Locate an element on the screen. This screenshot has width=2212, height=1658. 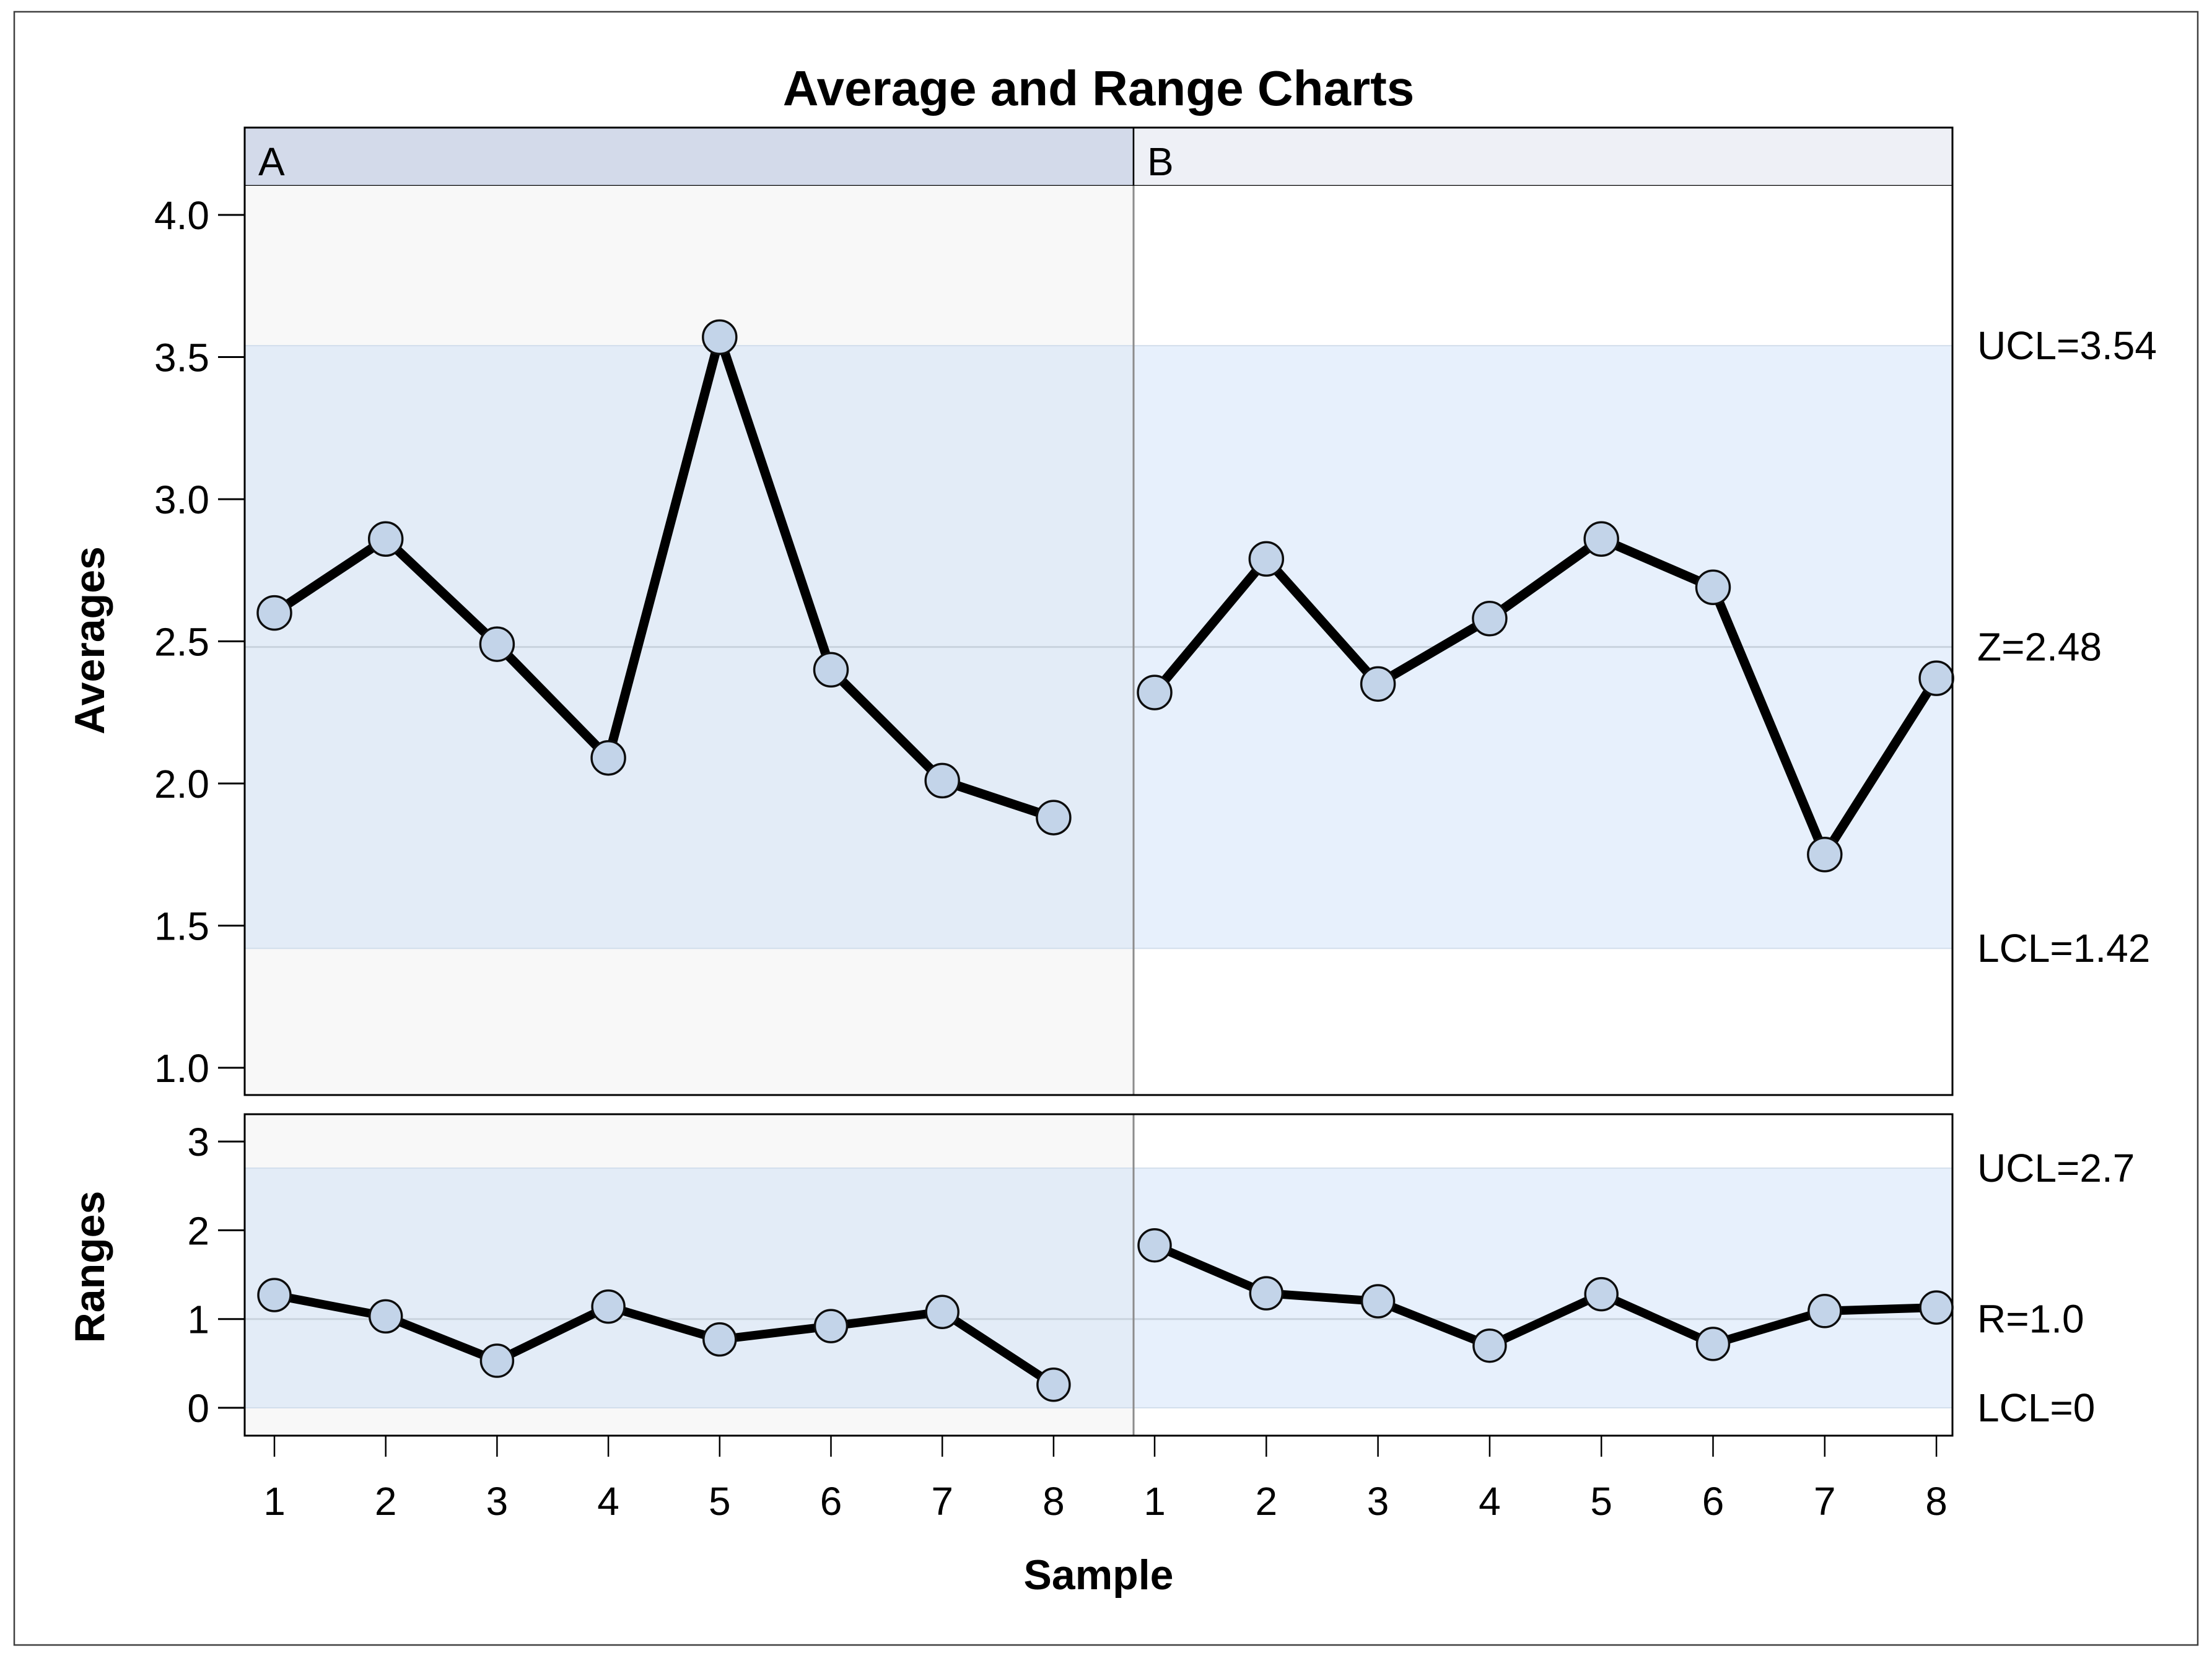
limit-label: LCL=0 is located at coordinates (2036, 1407).